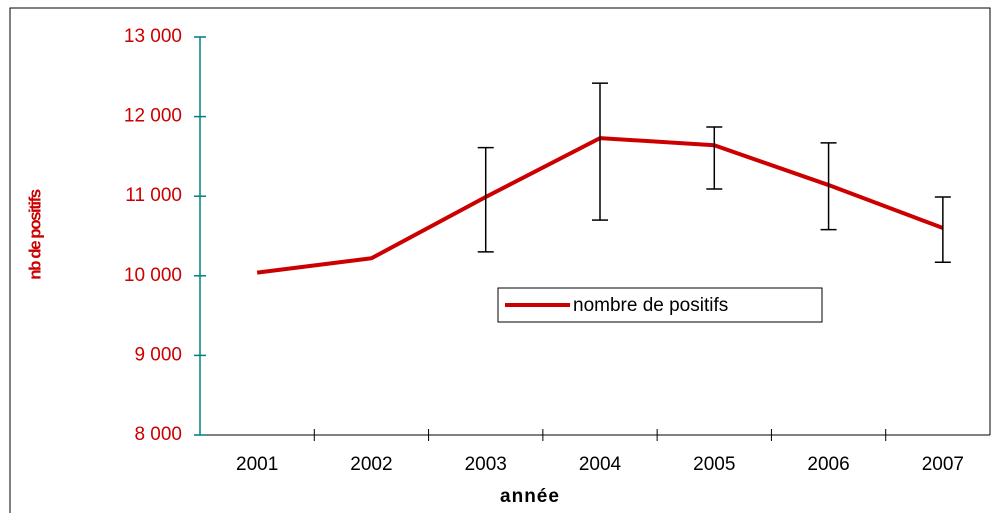 This screenshot has width=992, height=513. Describe the element at coordinates (371, 464) in the screenshot. I see `x-tick-label: 2002` at that location.